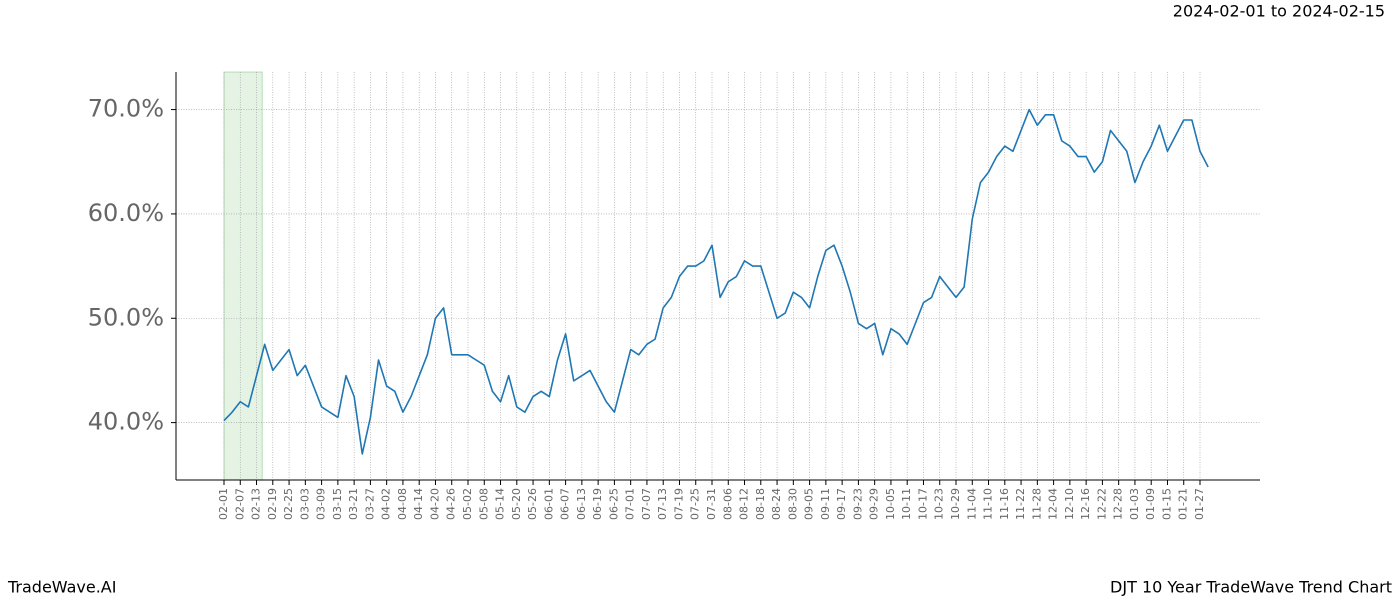  Describe the element at coordinates (288, 504) in the screenshot. I see `x-tick-label: 02-25` at that location.